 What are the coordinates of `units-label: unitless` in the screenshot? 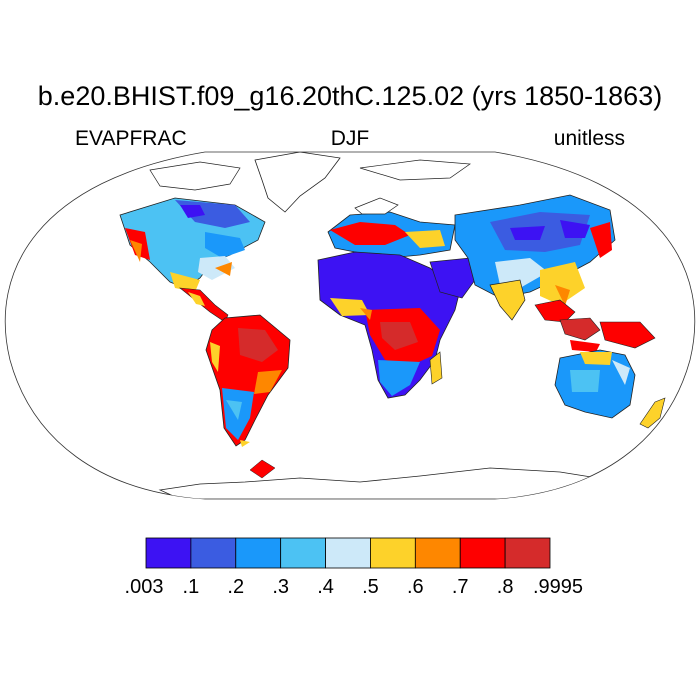 It's located at (589, 138).